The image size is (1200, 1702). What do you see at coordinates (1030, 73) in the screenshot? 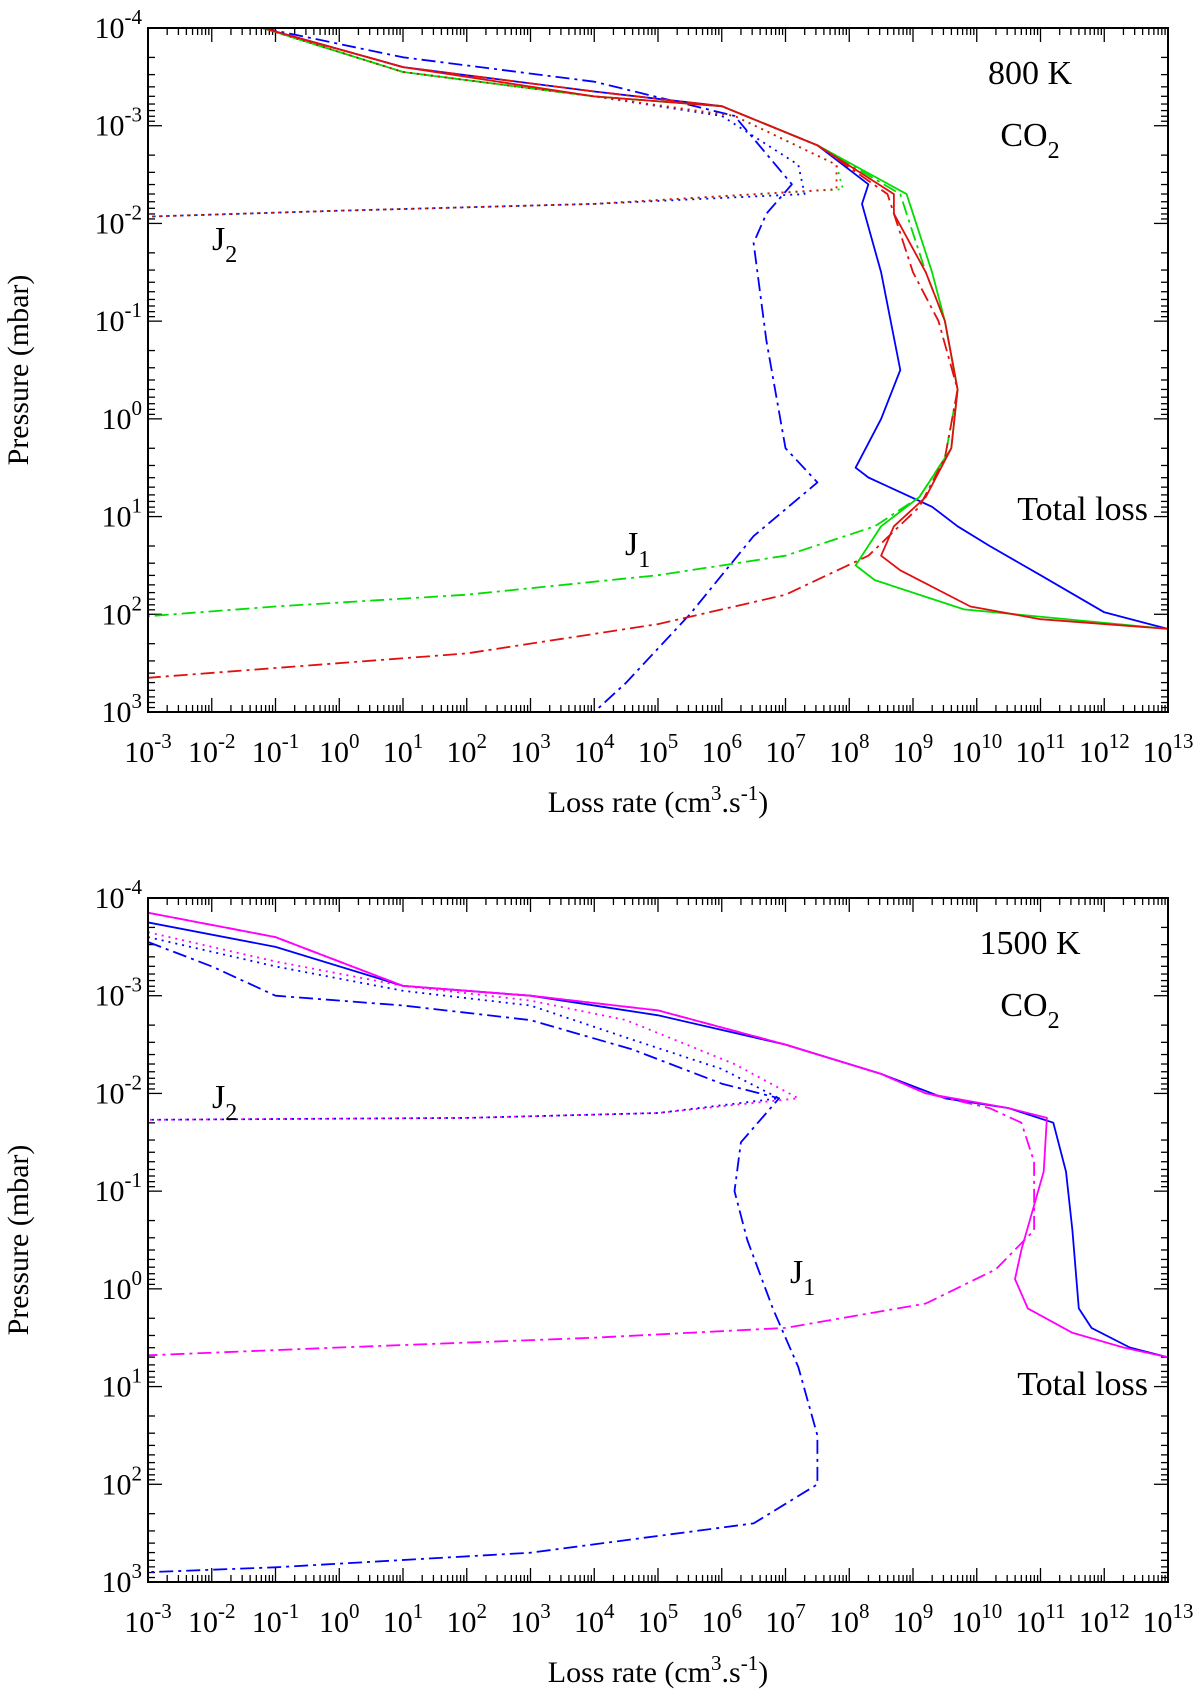
I see `annotation-temperature: 800 K` at bounding box center [1030, 73].